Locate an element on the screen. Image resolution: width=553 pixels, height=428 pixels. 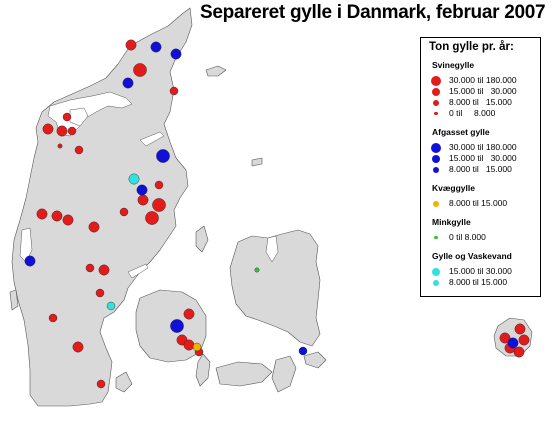
fano-landmass is located at coordinates (14, 300).